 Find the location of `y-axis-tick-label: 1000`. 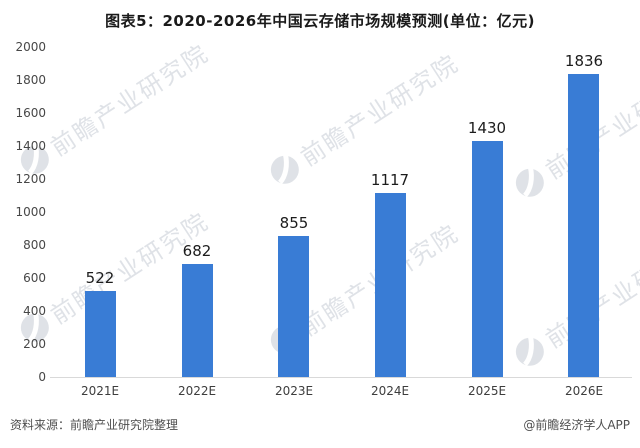

y-axis-tick-label: 1000 is located at coordinates (30, 212).